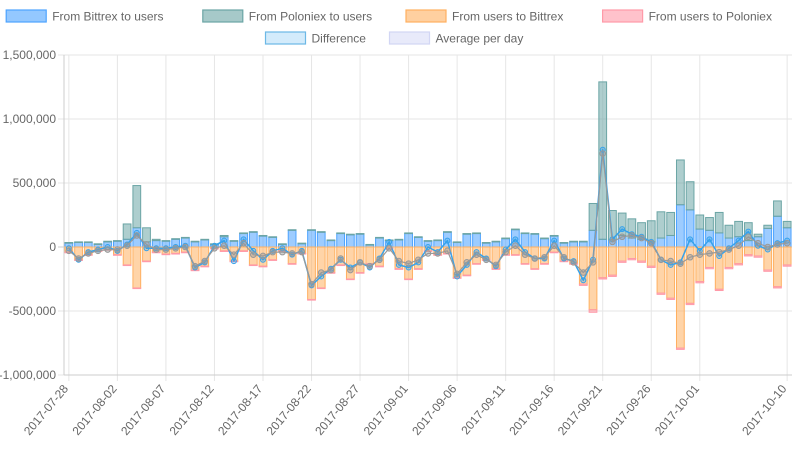 The width and height of the screenshot is (800, 450). What do you see at coordinates (84, 16) in the screenshot?
I see `legend-item: From Bittrex to users` at bounding box center [84, 16].